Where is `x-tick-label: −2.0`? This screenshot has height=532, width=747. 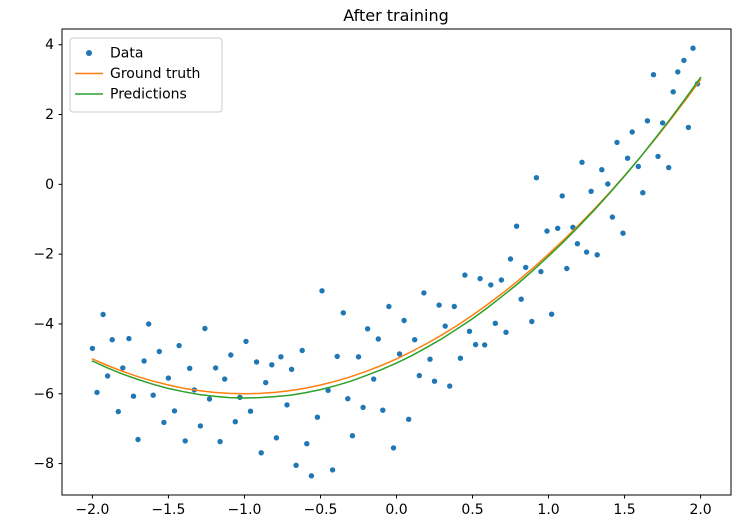
x-tick-label: −2.0 is located at coordinates (92, 510).